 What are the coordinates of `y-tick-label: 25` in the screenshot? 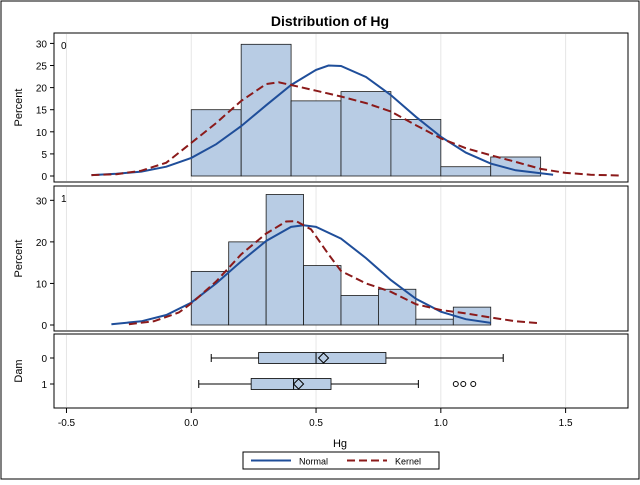 It's located at (42, 67).